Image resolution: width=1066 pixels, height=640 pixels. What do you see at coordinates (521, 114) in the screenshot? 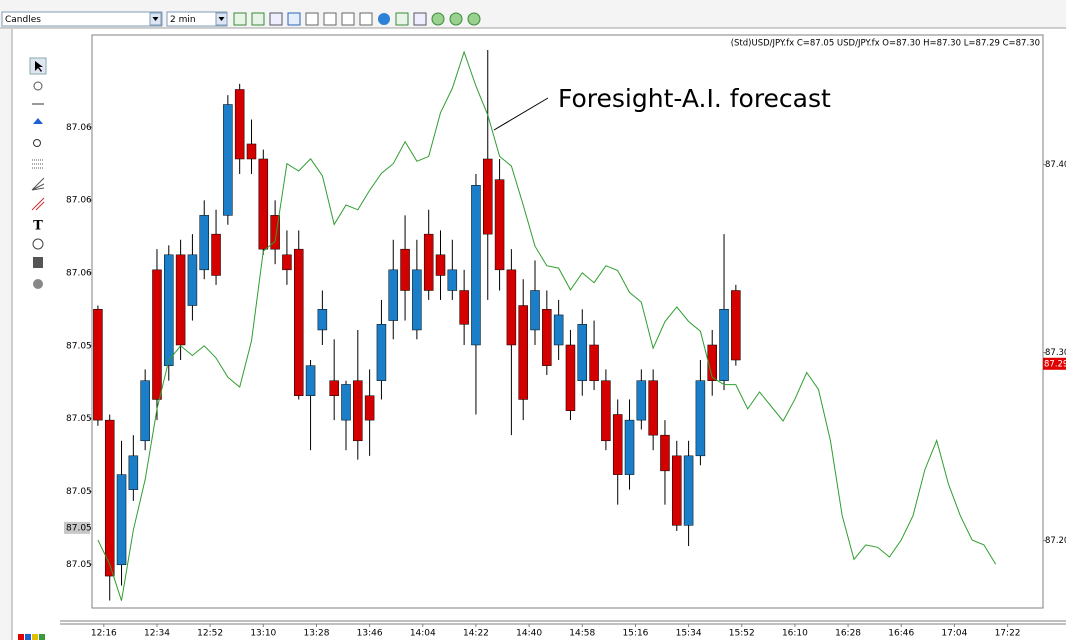
I see `annotation-leader` at bounding box center [521, 114].